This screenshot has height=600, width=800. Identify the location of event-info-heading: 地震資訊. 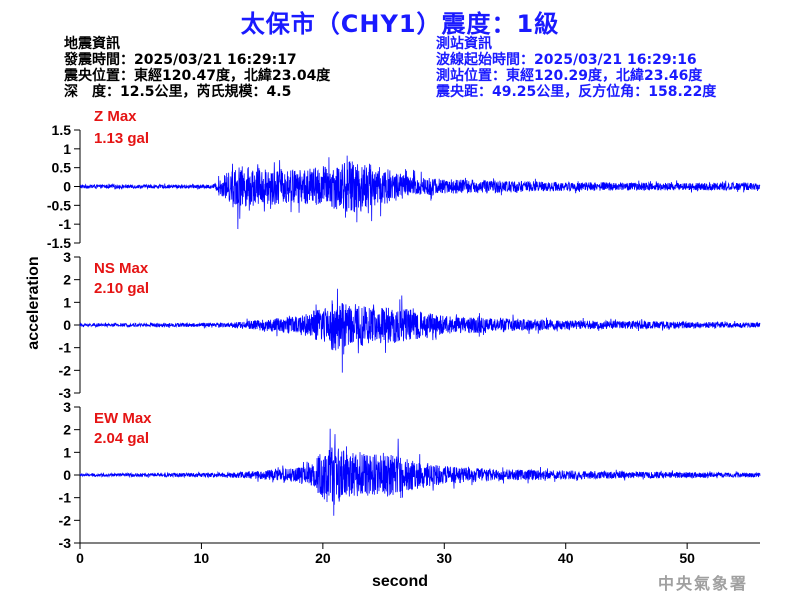
(92, 44).